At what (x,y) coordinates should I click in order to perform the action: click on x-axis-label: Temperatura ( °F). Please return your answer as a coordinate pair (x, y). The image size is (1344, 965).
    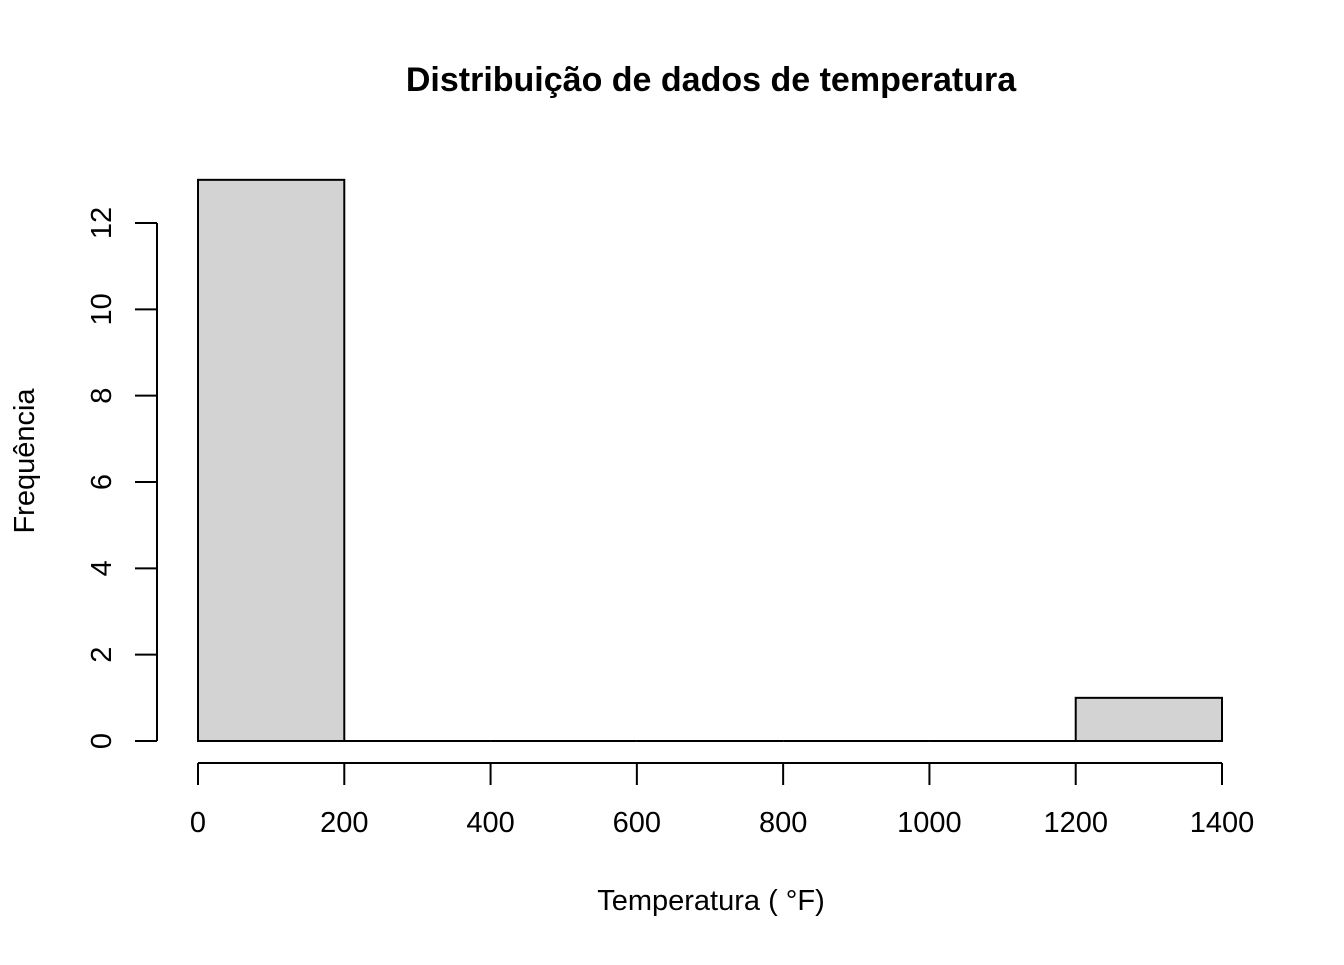
    Looking at the image, I should click on (711, 901).